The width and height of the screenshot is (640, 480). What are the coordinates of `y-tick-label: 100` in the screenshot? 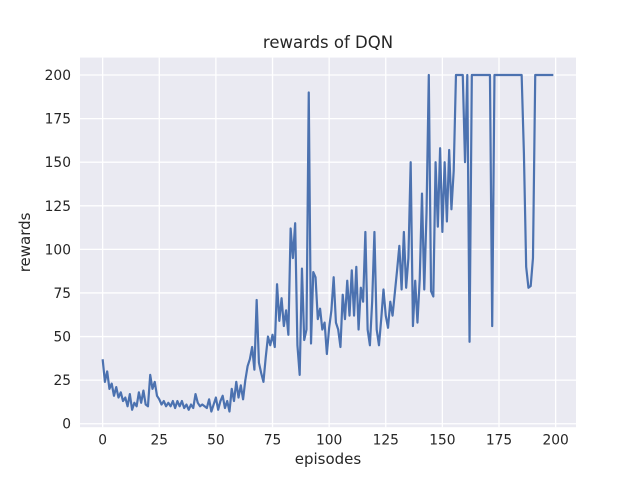 It's located at (58, 250).